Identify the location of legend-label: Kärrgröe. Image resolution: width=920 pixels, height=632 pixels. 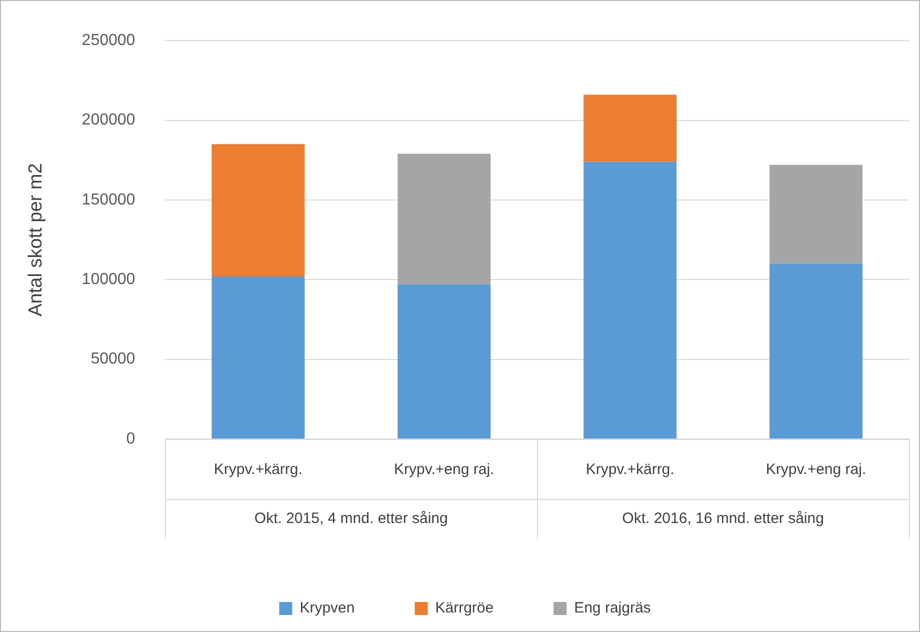
(464, 608).